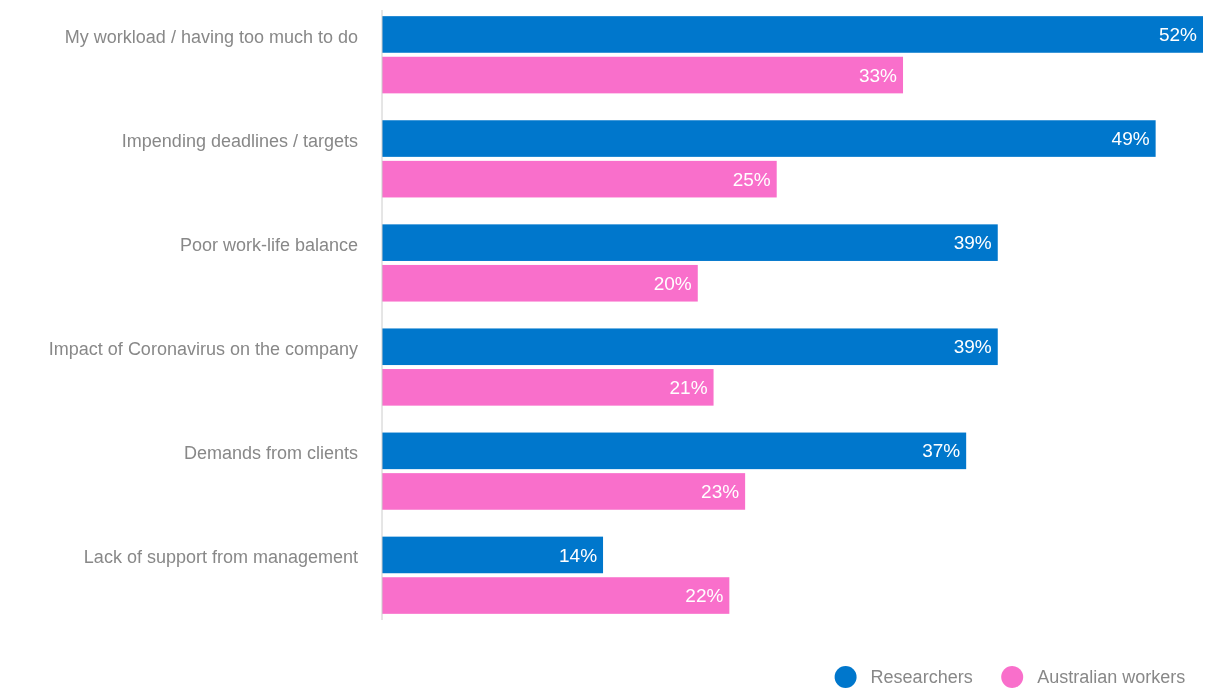 This screenshot has width=1220, height=689. I want to click on legend-label: Australian workers, so click(1111, 677).